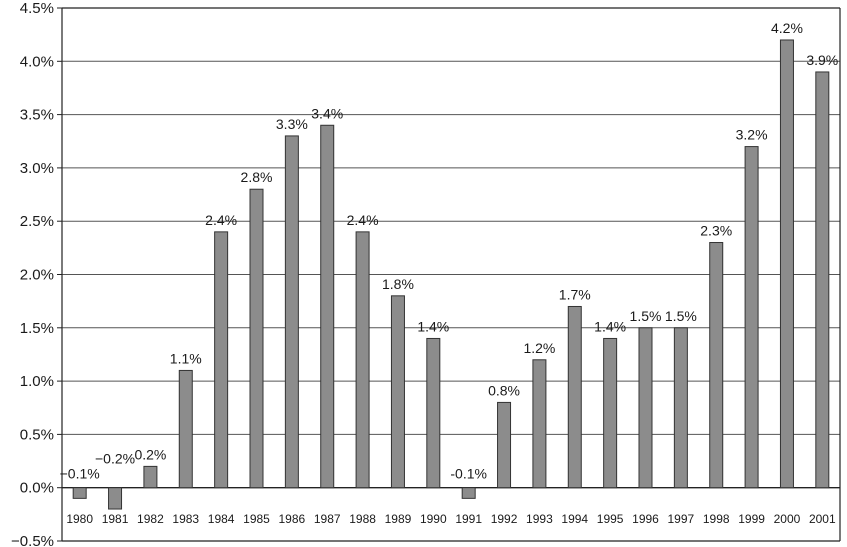  I want to click on data-label-2000: 4.2%, so click(787, 28).